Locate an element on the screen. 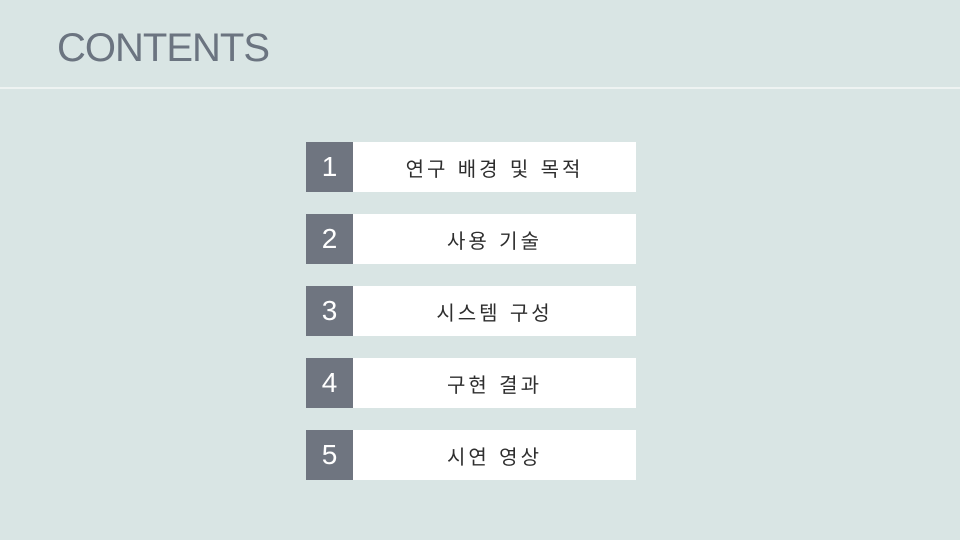 The width and height of the screenshot is (960, 540). item-label: 구현 결과 is located at coordinates (494, 383).